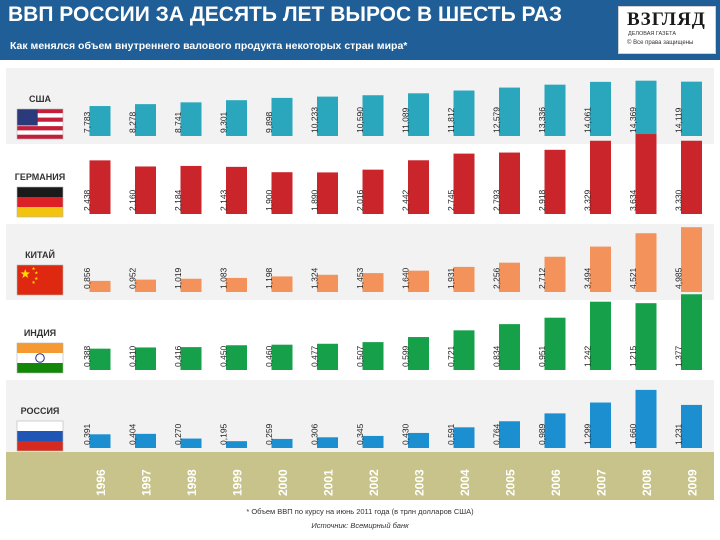 The width and height of the screenshot is (720, 540). Describe the element at coordinates (329, 482) in the screenshot. I see `year-tick-label: 2001` at that location.